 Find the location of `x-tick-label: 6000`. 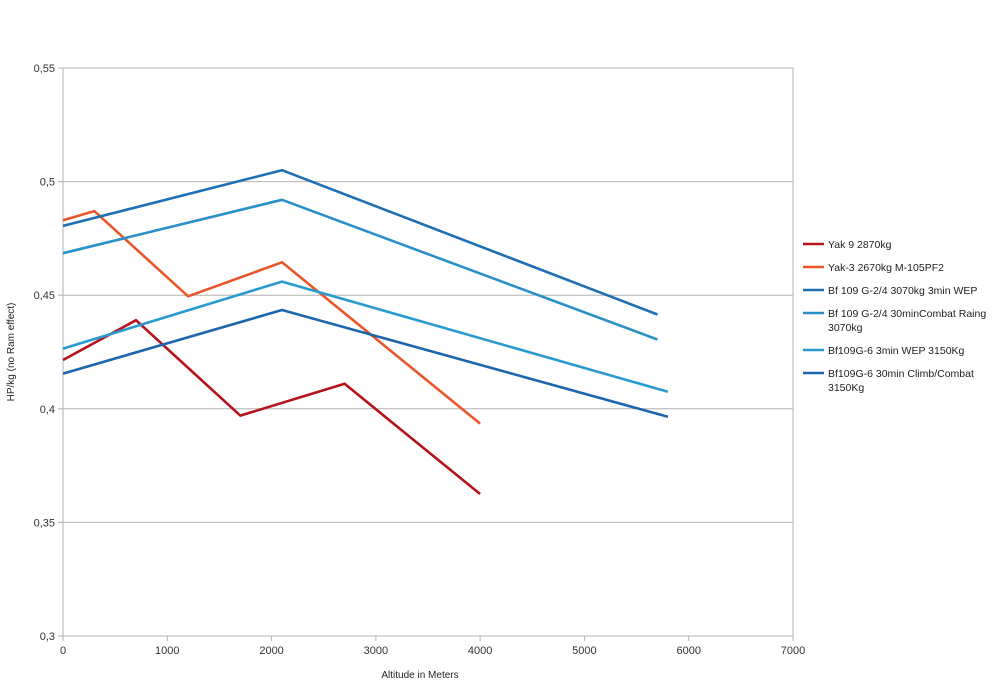

x-tick-label: 6000 is located at coordinates (688, 651).